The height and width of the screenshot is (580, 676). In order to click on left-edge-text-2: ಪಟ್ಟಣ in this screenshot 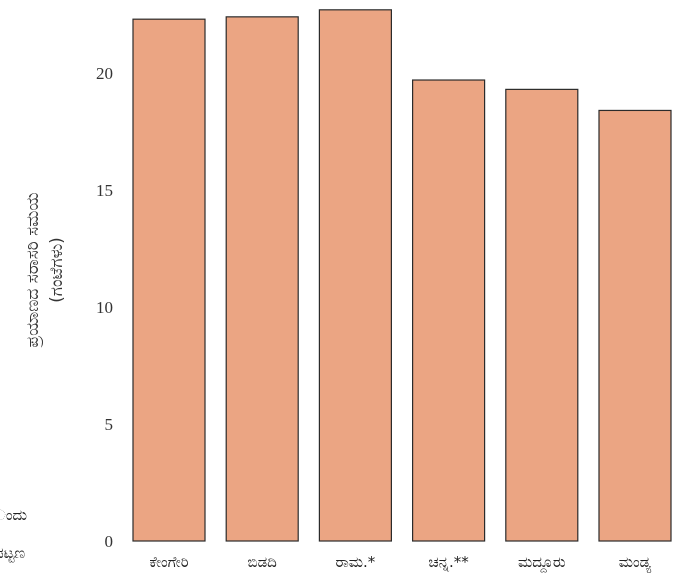, I will do `click(12, 553)`.